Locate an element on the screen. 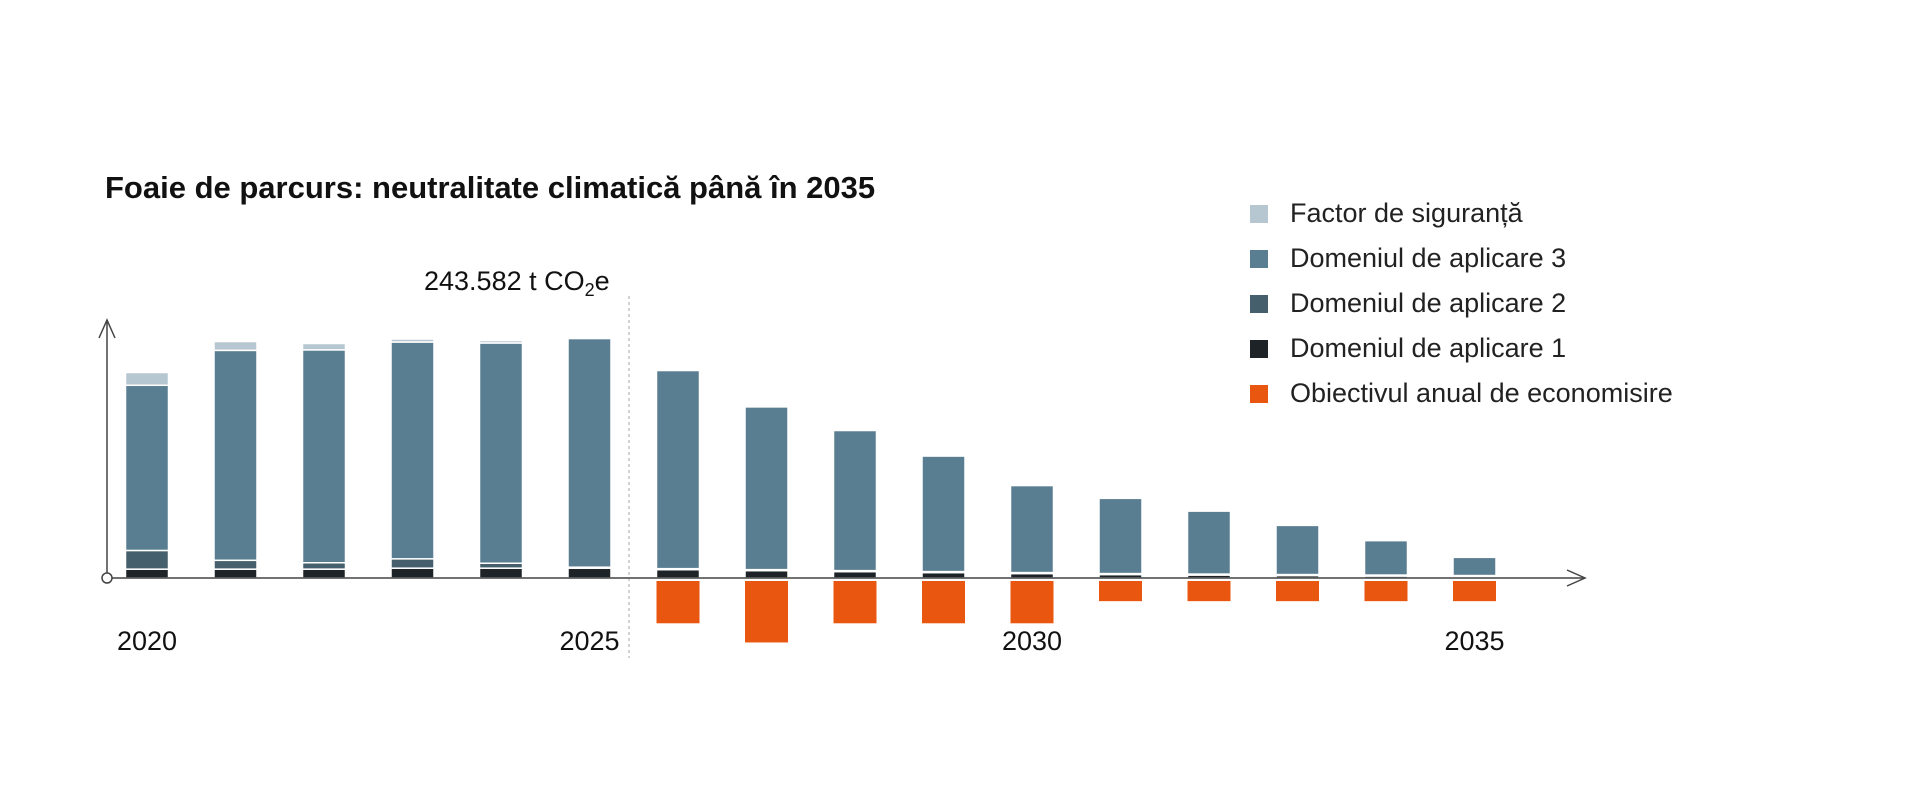  bar-scope2-2023 is located at coordinates (412, 563).